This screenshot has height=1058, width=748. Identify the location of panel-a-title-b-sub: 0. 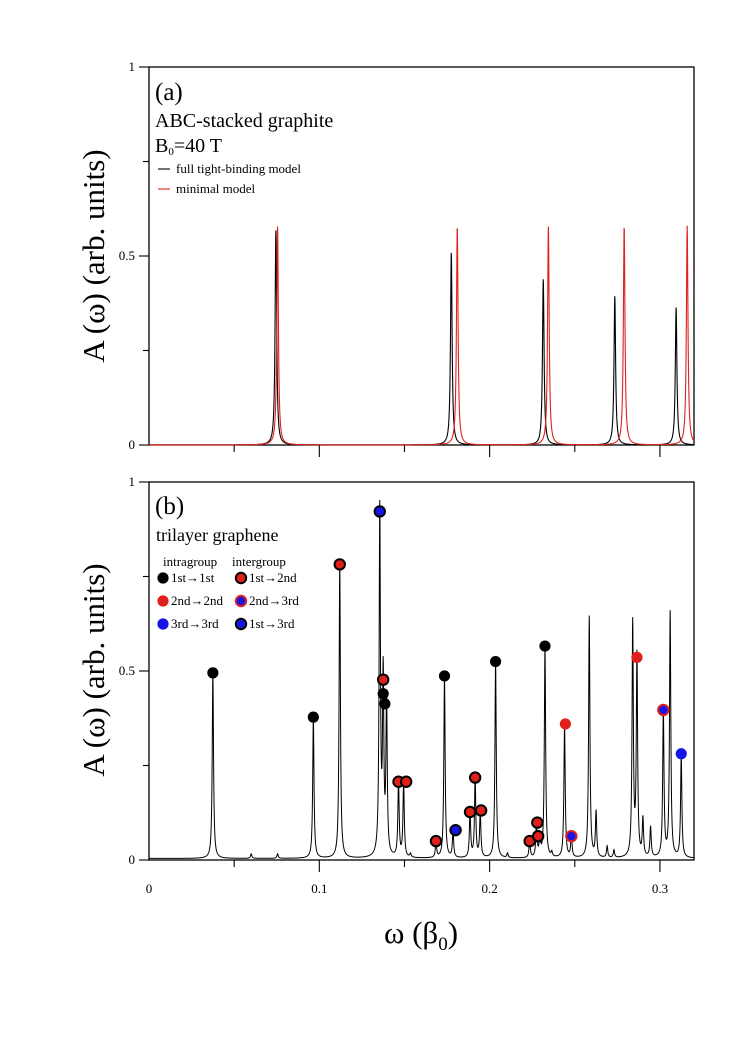
(171, 152).